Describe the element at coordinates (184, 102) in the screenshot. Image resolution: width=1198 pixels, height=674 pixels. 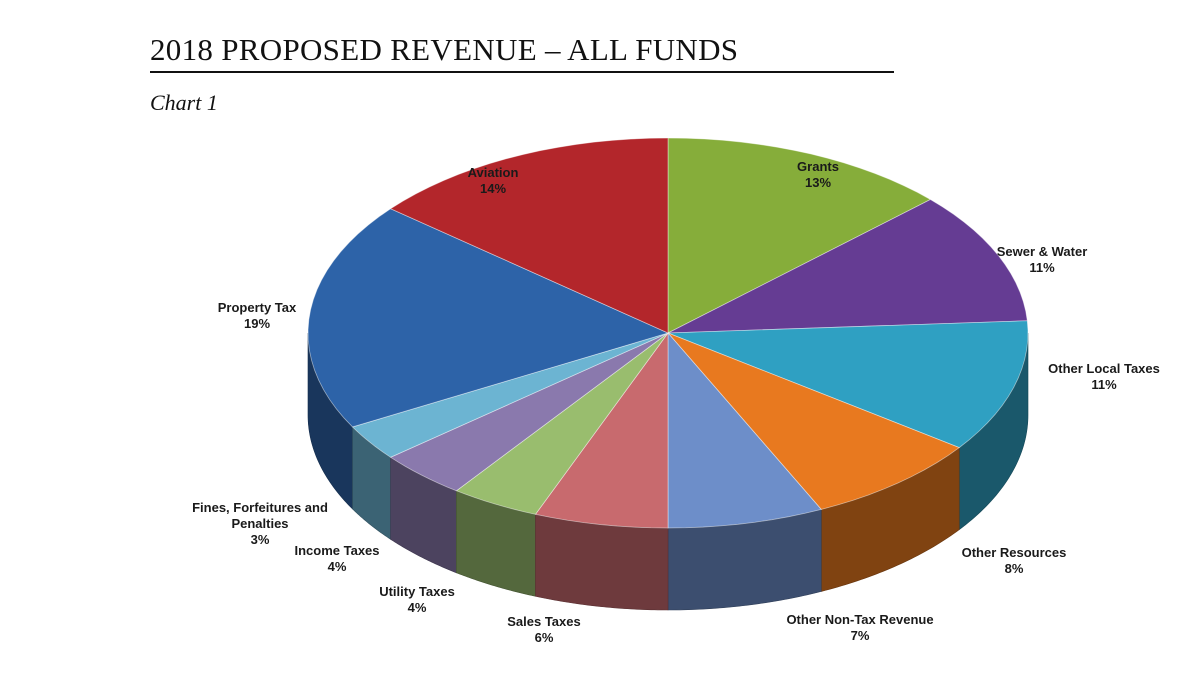
I see `chart-subtitle: Chart 1` at that location.